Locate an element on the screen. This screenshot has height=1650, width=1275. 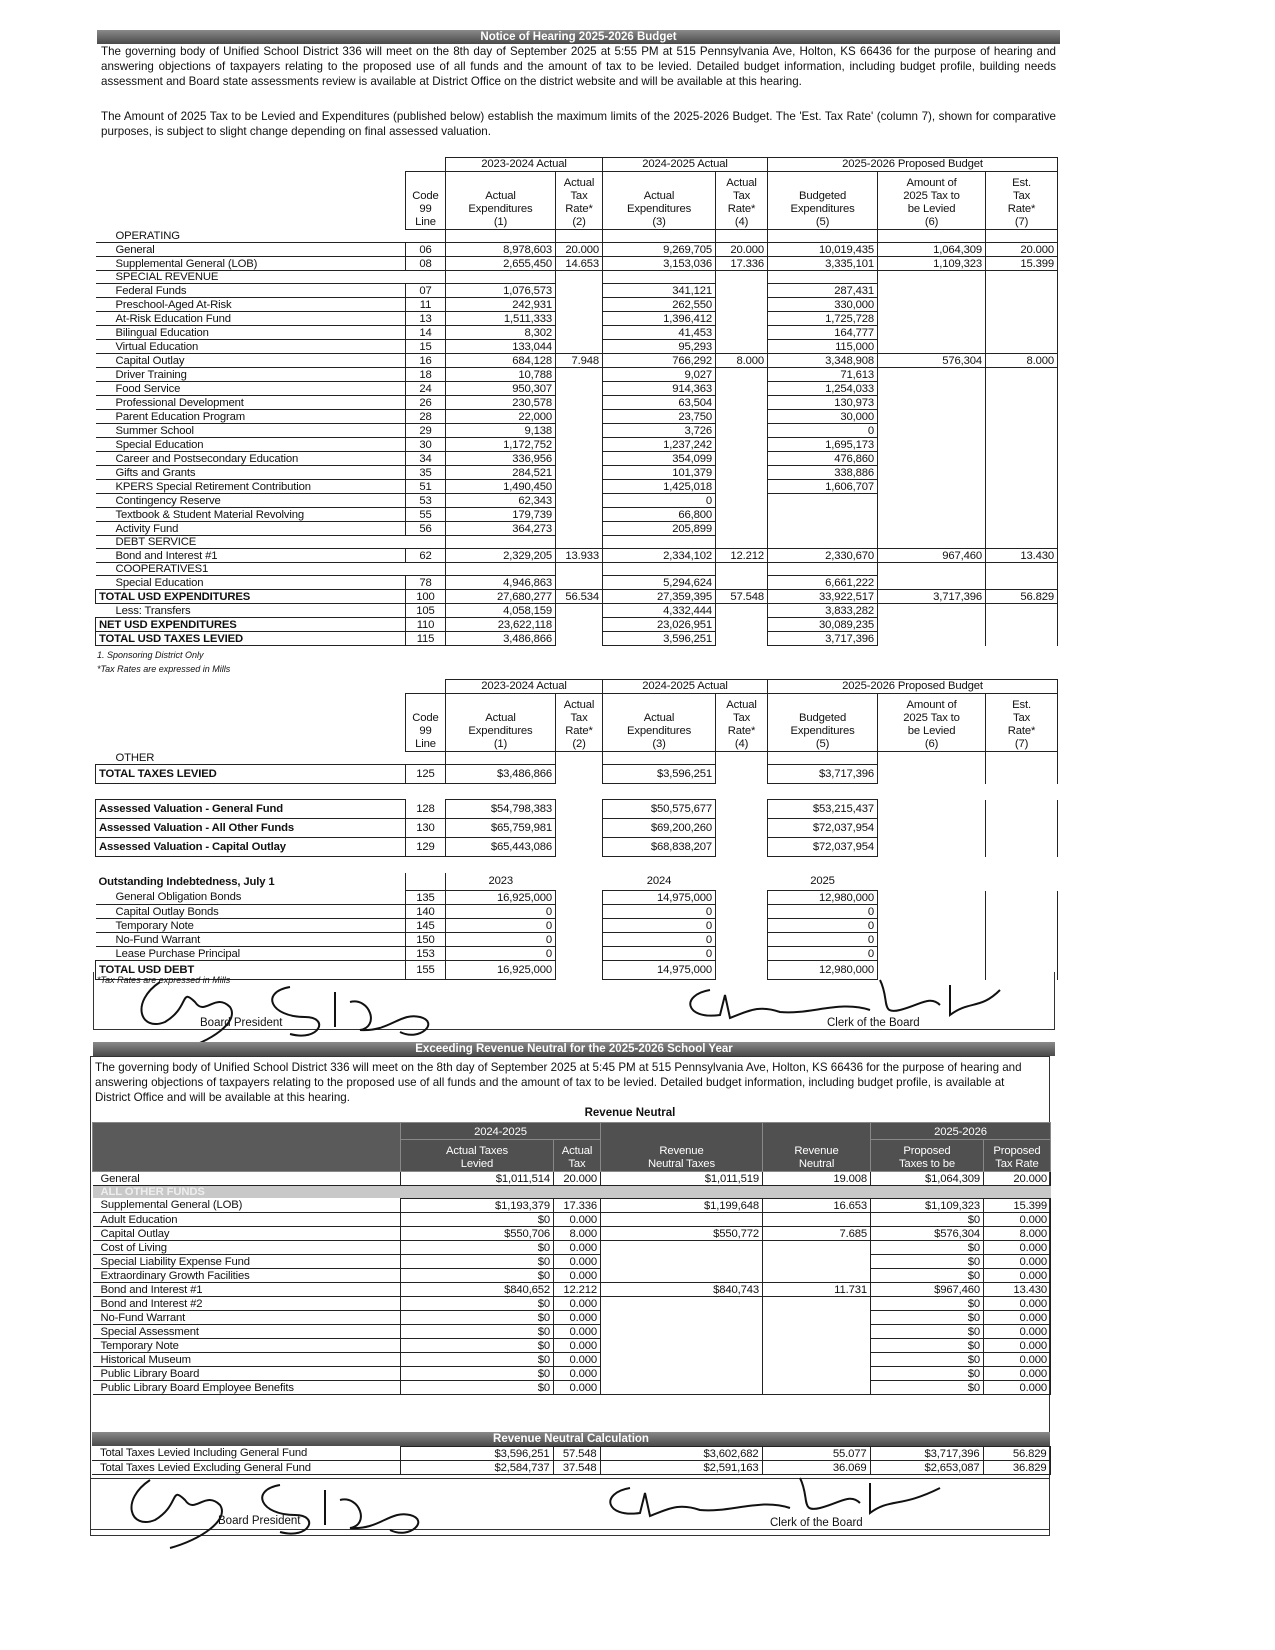
row-label: TOTAL USD DEBT is located at coordinates (250, 970).